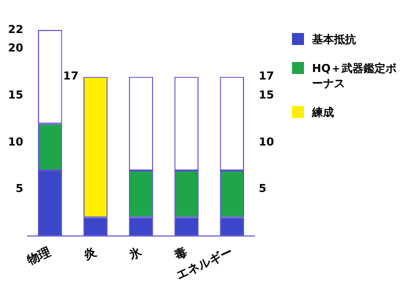 The width and height of the screenshot is (400, 300). I want to click on x-tick-label: 毒, so click(180, 253).